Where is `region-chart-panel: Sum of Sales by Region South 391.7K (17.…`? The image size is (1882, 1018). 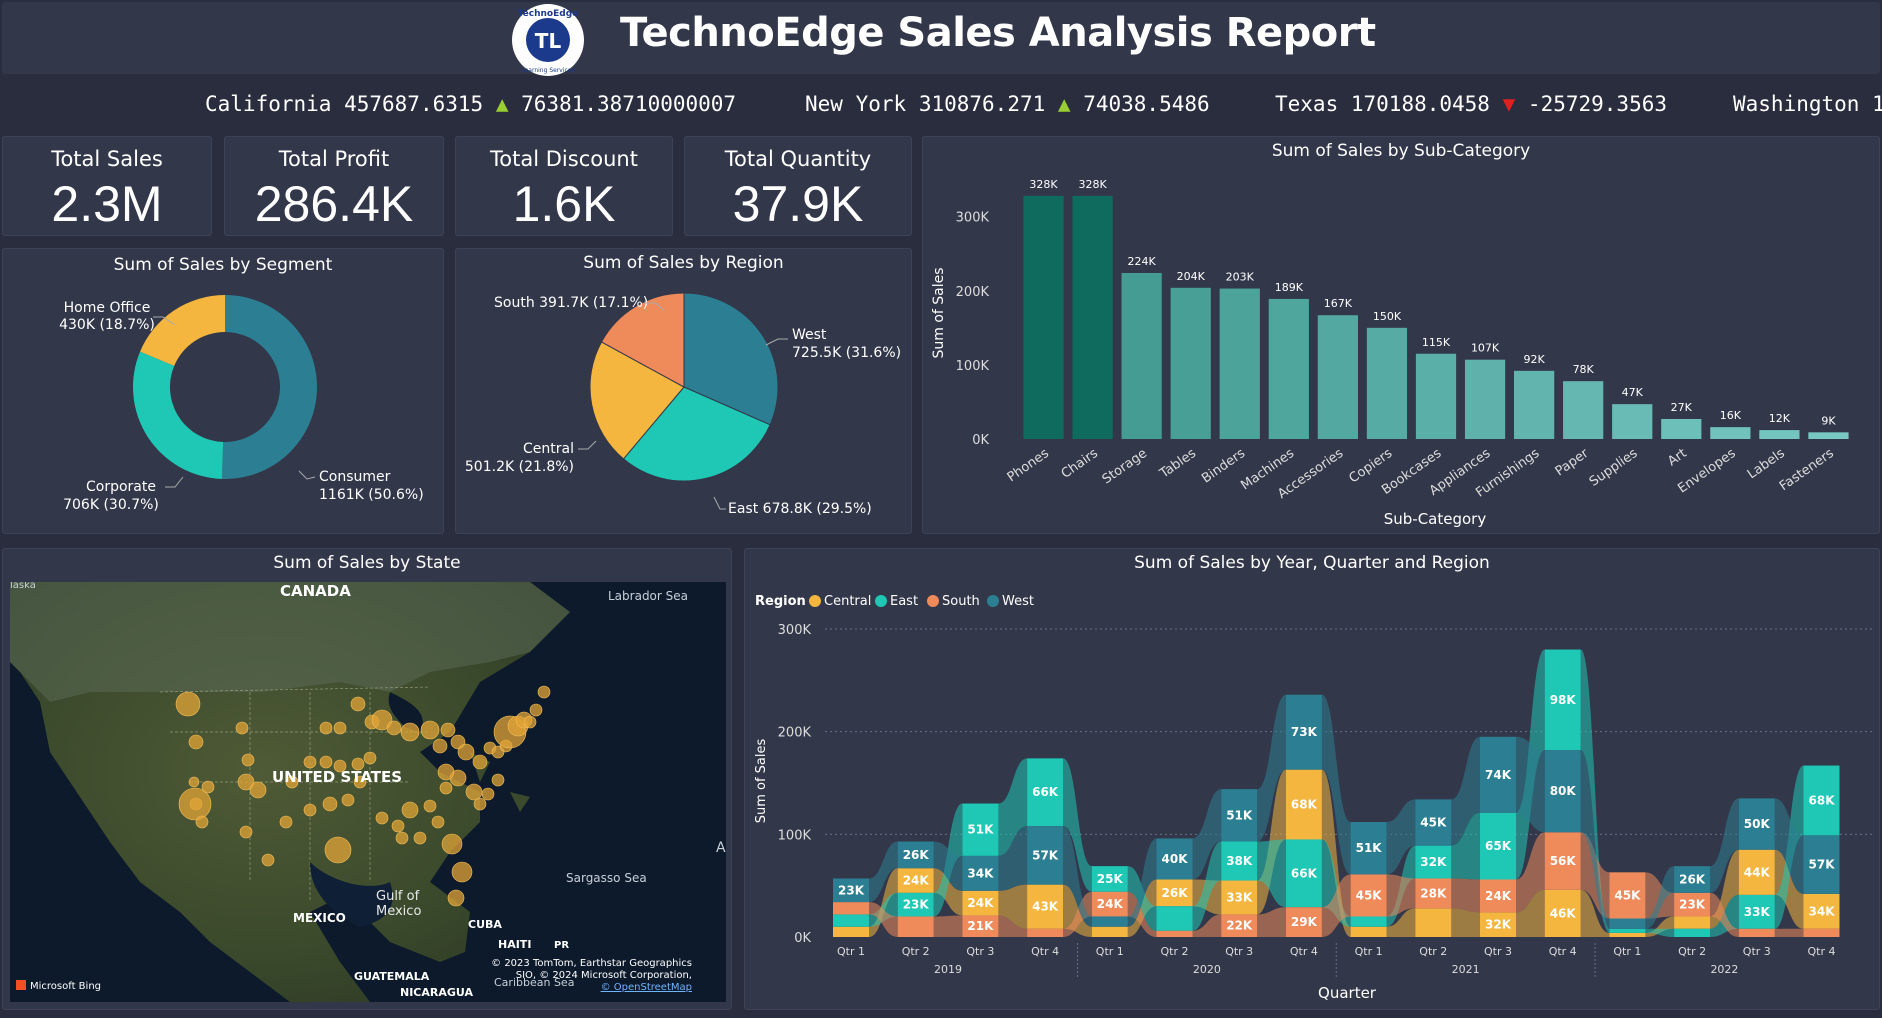
region-chart-panel: Sum of Sales by Region South 391.7K (17.… is located at coordinates (683, 391).